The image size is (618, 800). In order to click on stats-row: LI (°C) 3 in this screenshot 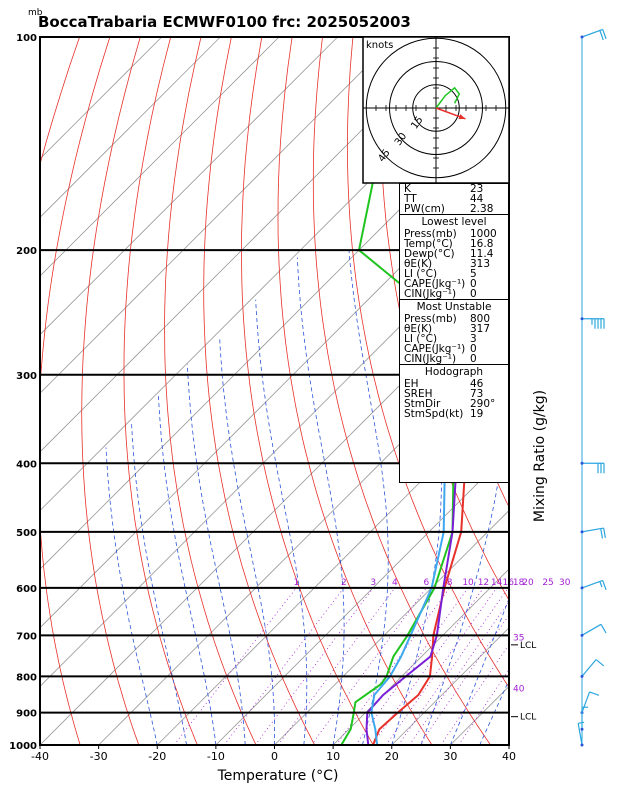, I will do `click(454, 339)`.